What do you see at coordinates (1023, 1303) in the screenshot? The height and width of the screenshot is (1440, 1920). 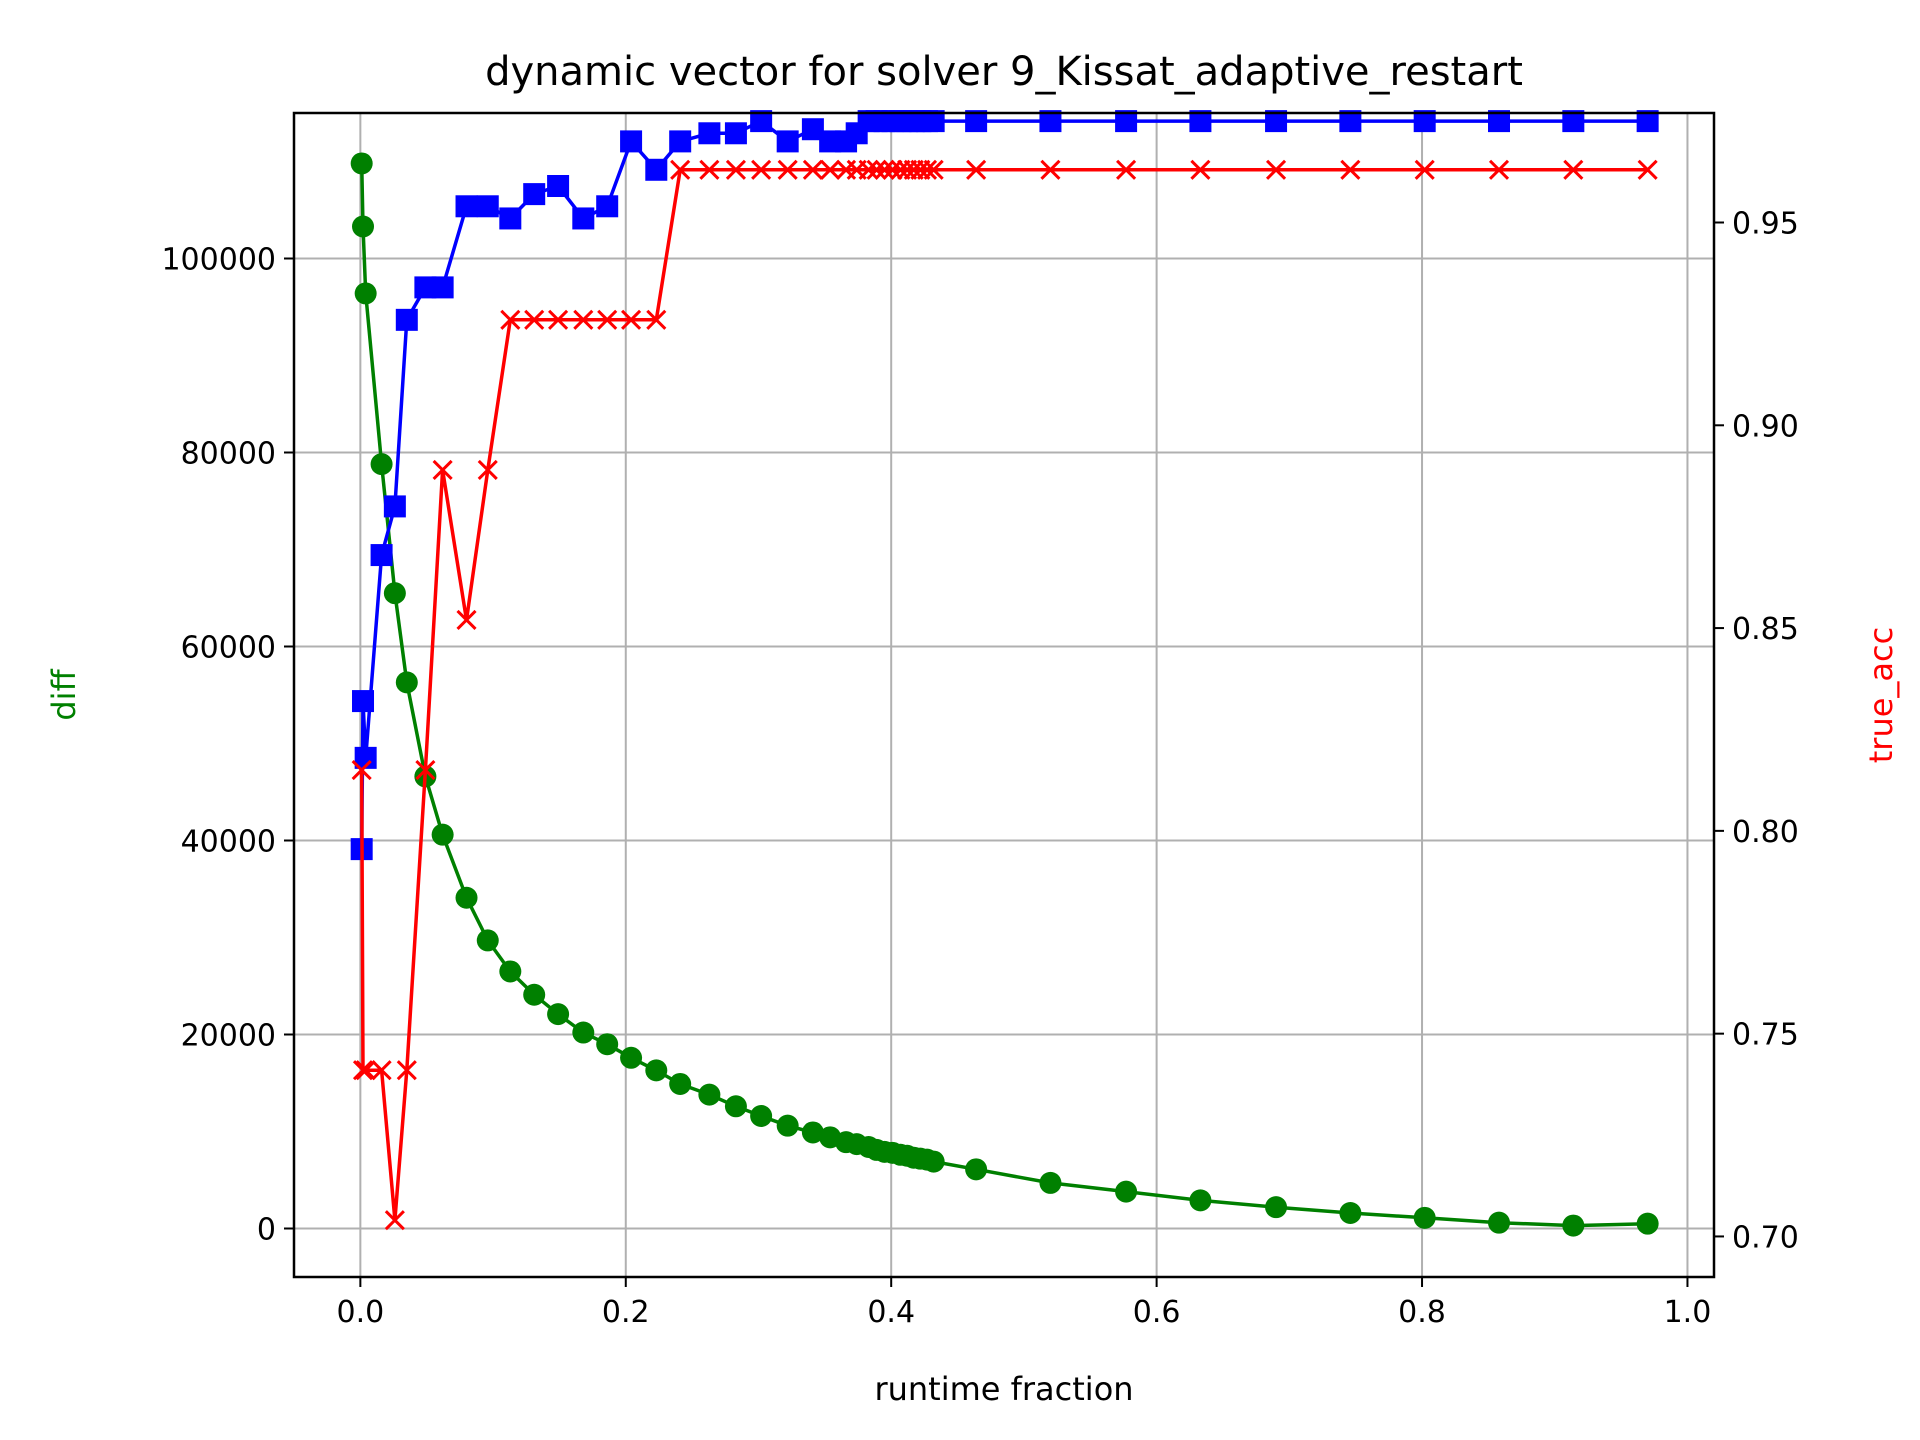 I see `x-axis-ticks: 0.0 0.2 0.4 0.6 0.8 1.0` at bounding box center [1023, 1303].